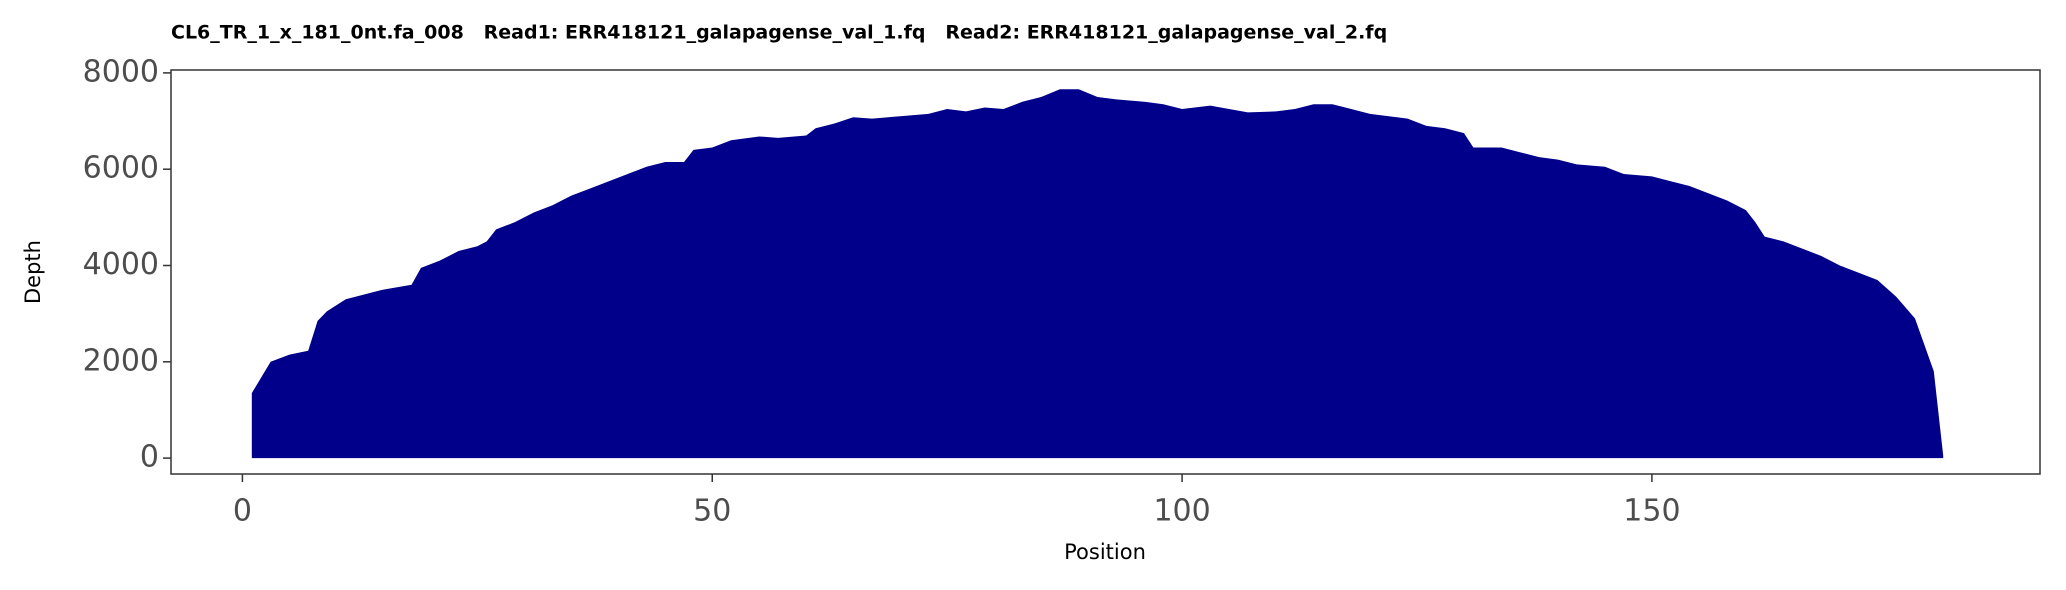  Describe the element at coordinates (1105, 552) in the screenshot. I see `x-axis-title: Position` at that location.